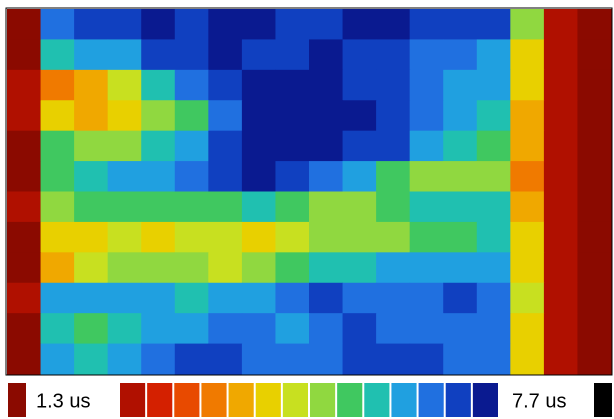 Image resolution: width=614 pixels, height=419 pixels. I want to click on colorbar-min-label: 1.3 us, so click(63, 401).